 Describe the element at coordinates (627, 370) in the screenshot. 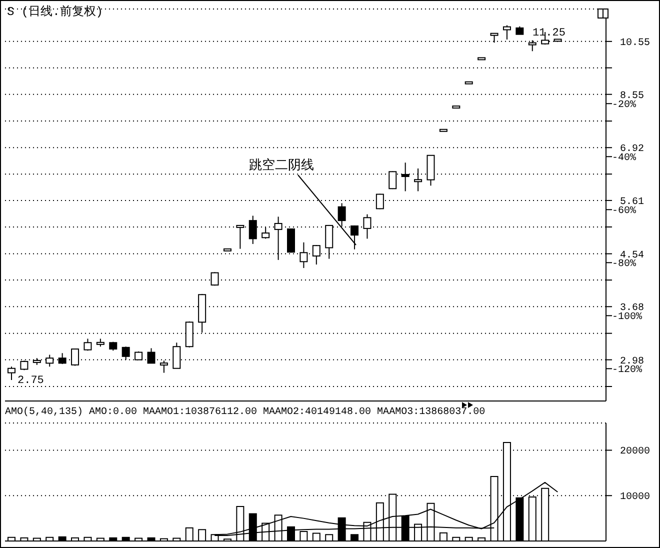

I see `y2-tick-label: -120%` at that location.